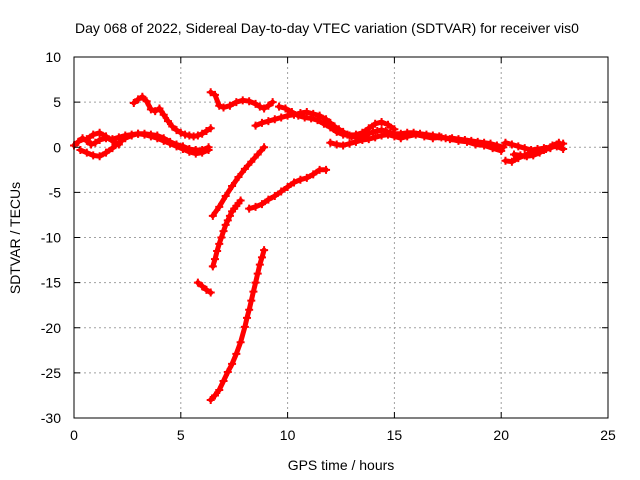 This screenshot has width=640, height=480. Describe the element at coordinates (51, 418) in the screenshot. I see `y-tick-label: -30` at that location.